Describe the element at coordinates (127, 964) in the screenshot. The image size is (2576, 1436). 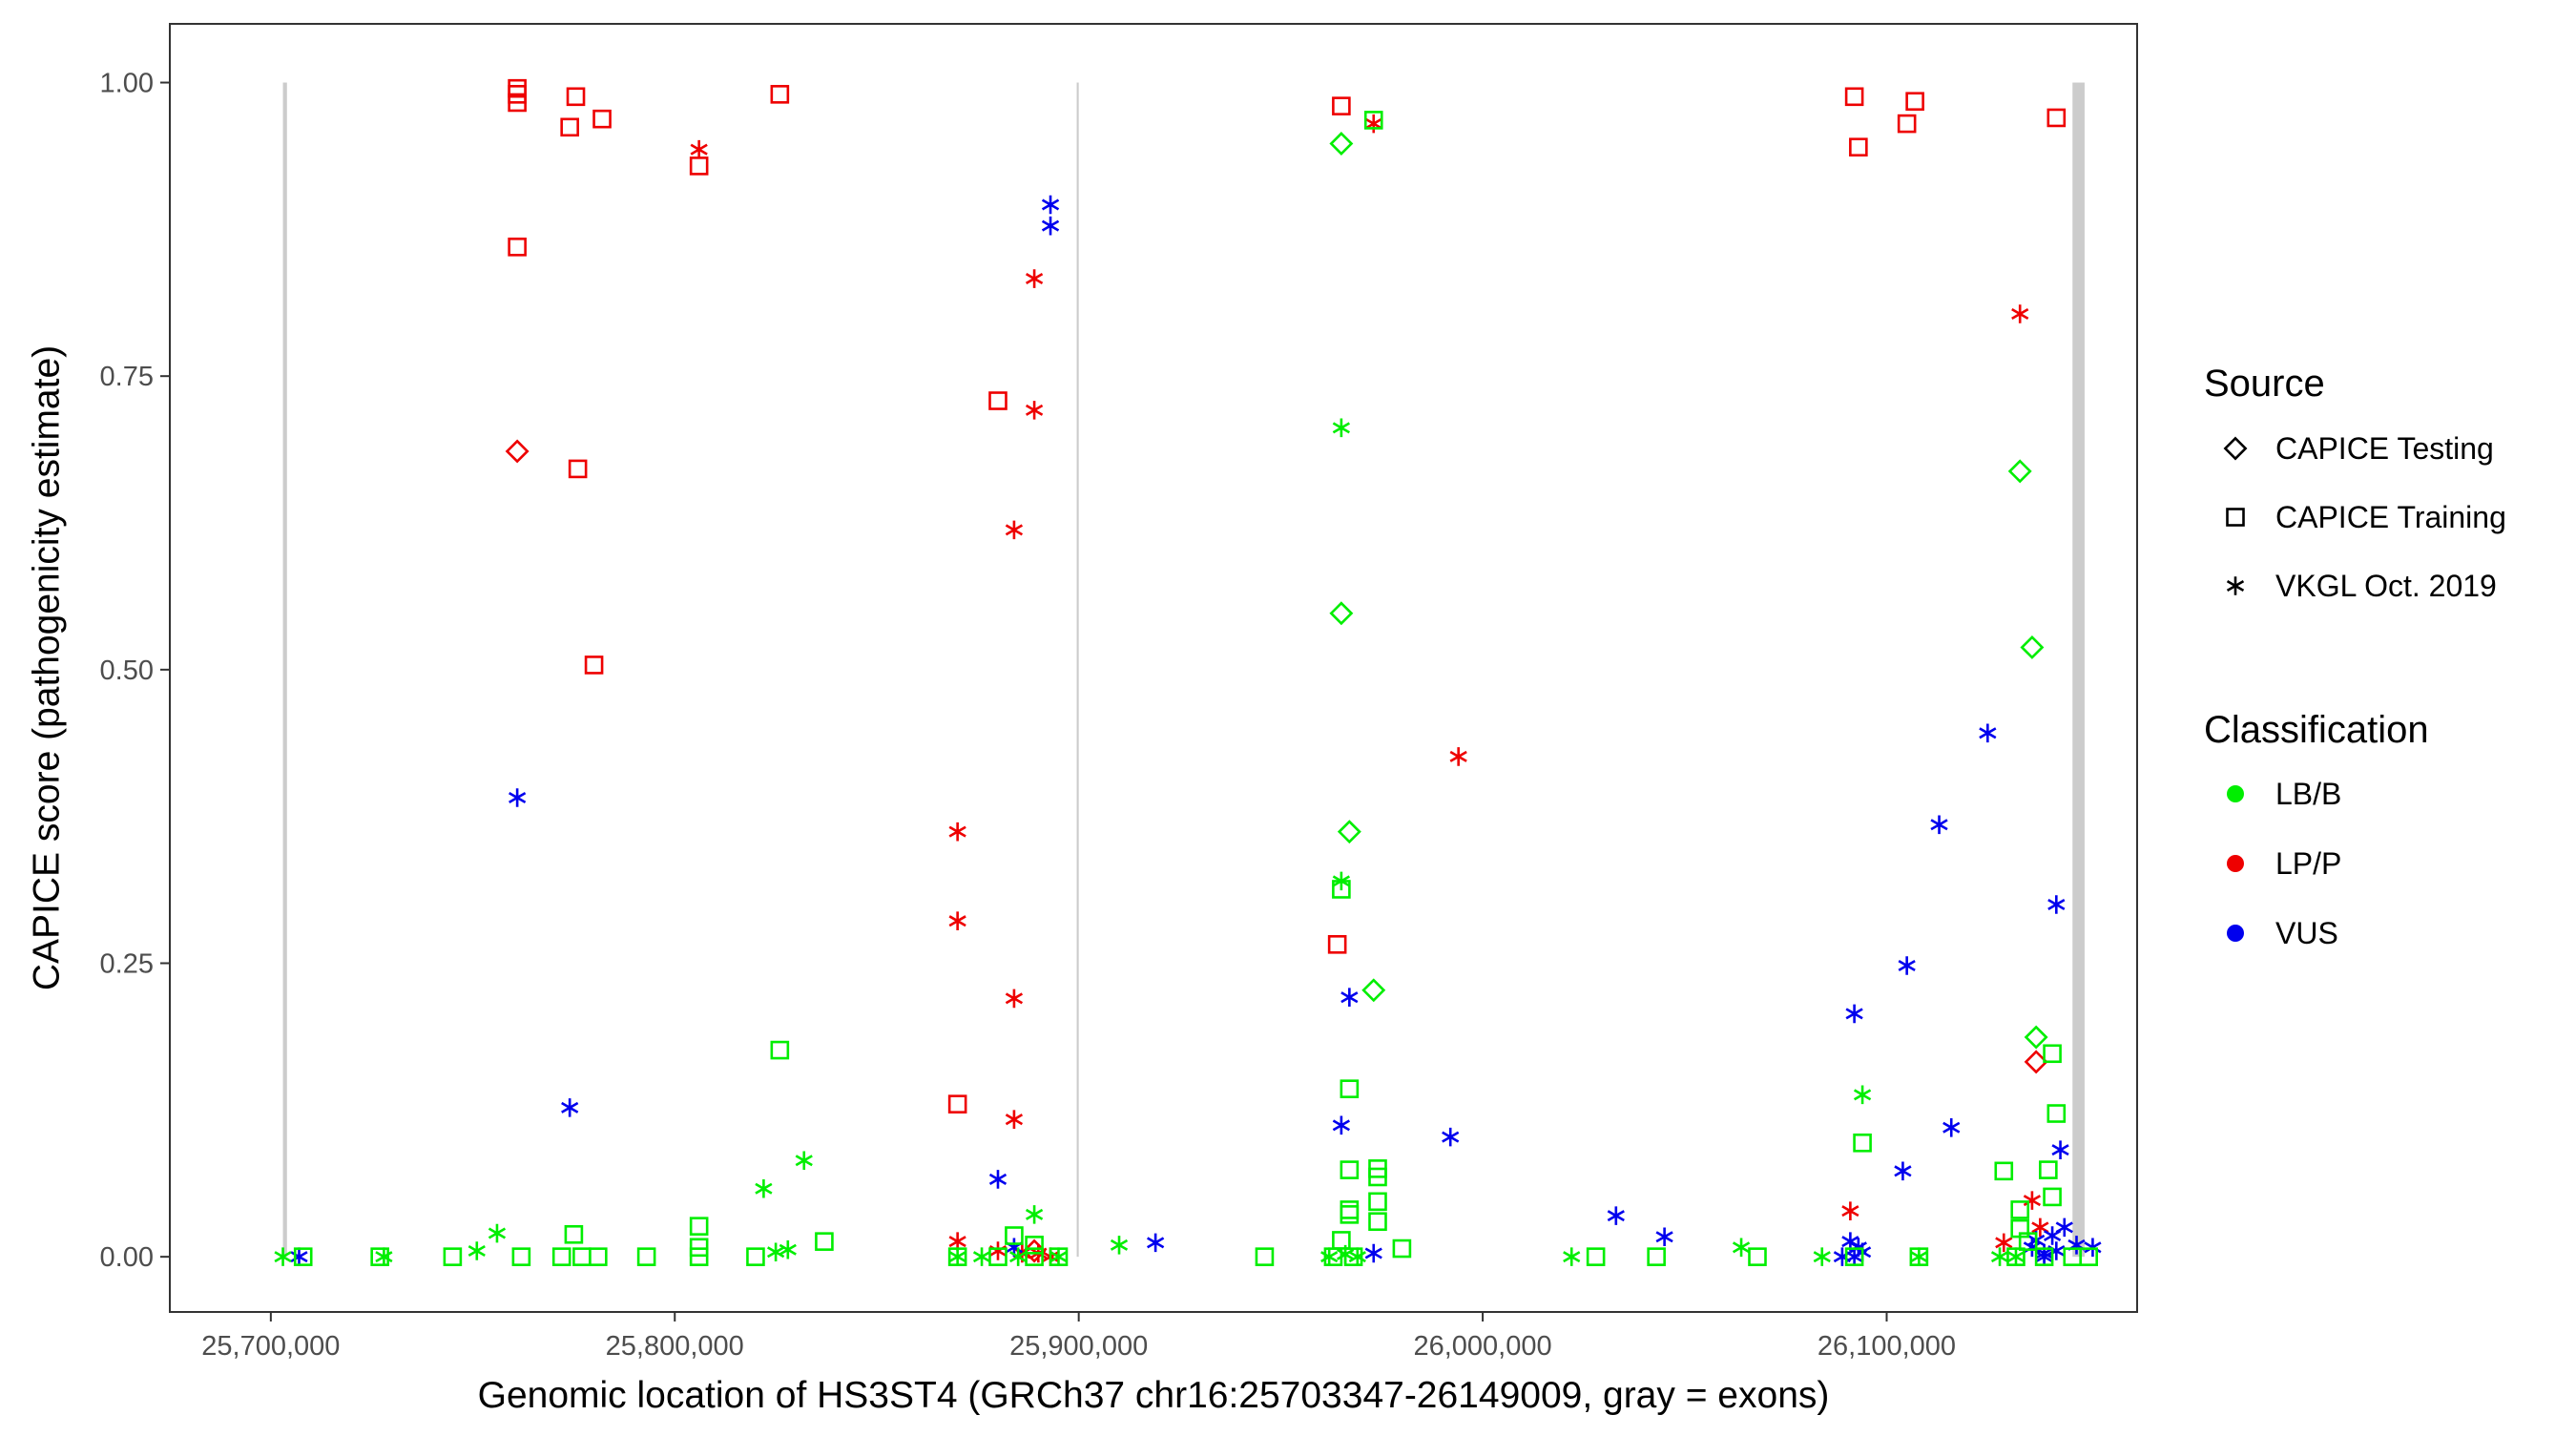
I see `y-tick-label: 0.25` at that location.